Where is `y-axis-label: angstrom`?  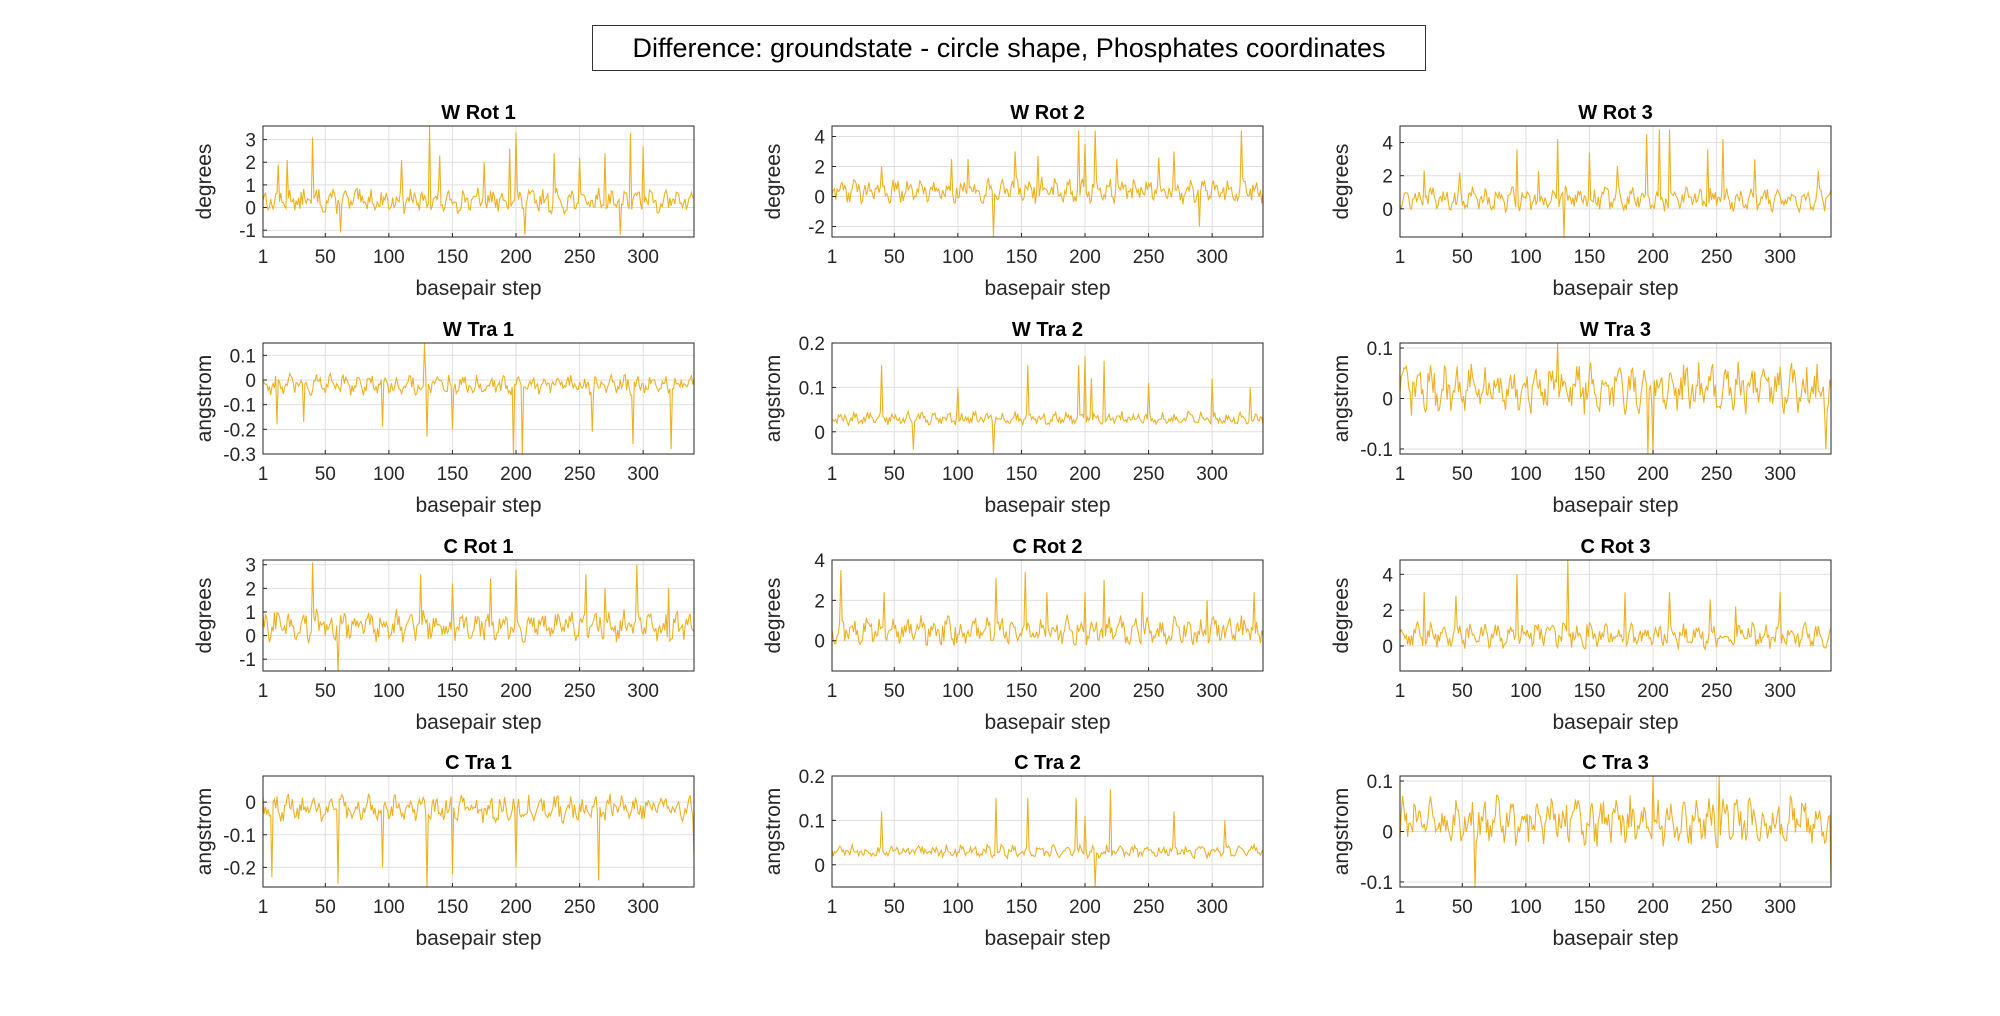 y-axis-label: angstrom is located at coordinates (204, 832).